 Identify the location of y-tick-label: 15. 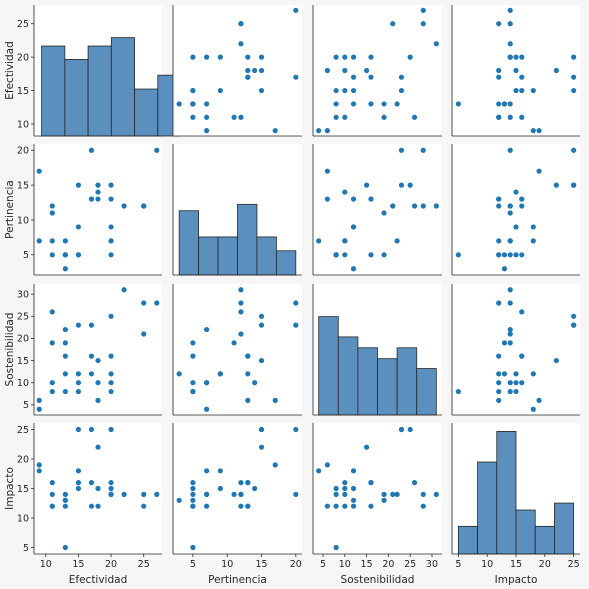
(23, 91).